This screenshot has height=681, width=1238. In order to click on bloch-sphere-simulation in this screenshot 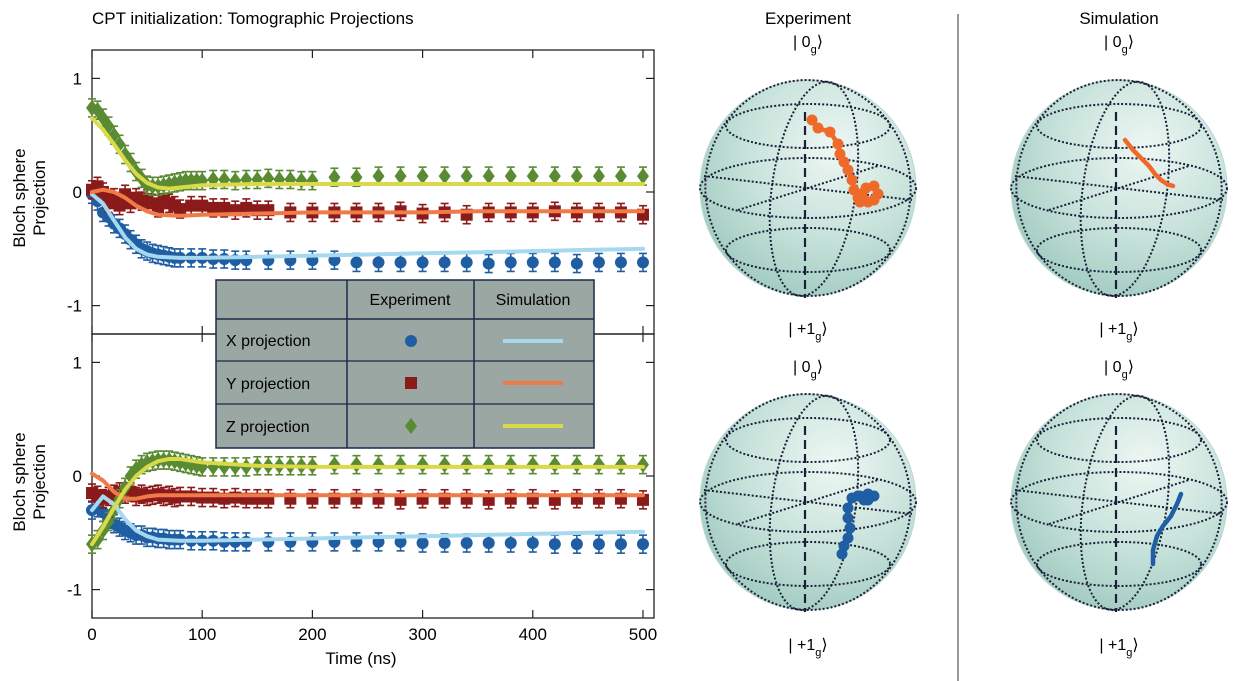, I will do `click(1119, 188)`.